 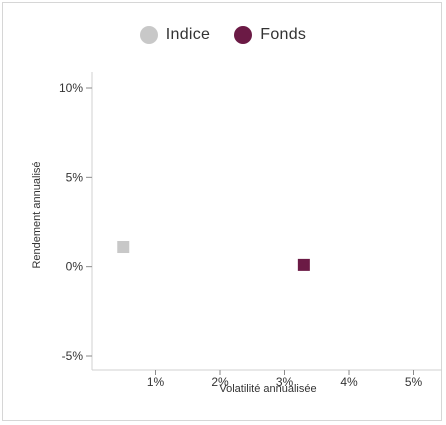 I want to click on y-tick-label: -5%, so click(x=73, y=356).